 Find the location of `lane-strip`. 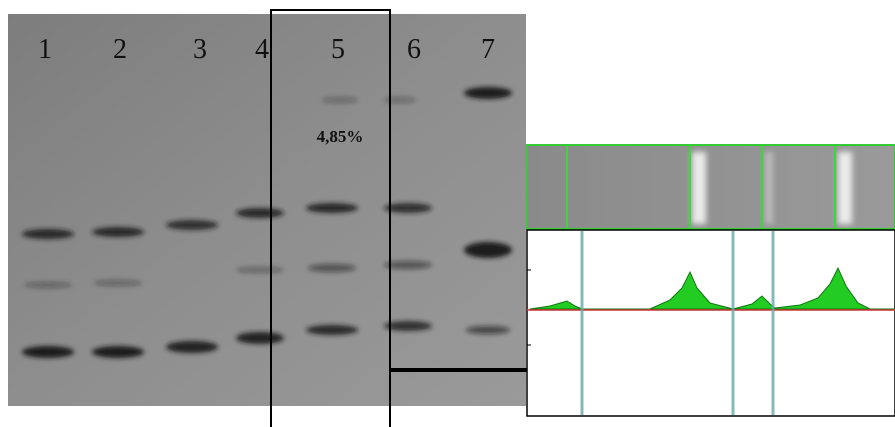

lane-strip is located at coordinates (710, 187).